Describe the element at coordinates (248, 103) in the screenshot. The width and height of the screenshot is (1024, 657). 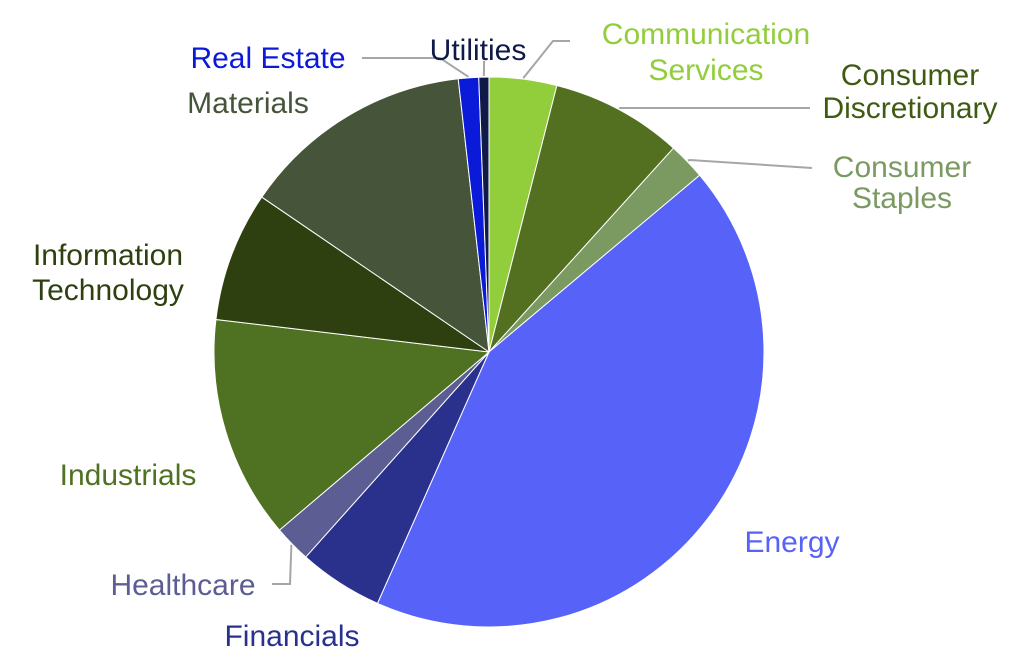
I see `slice-label-materials: Materials` at that location.